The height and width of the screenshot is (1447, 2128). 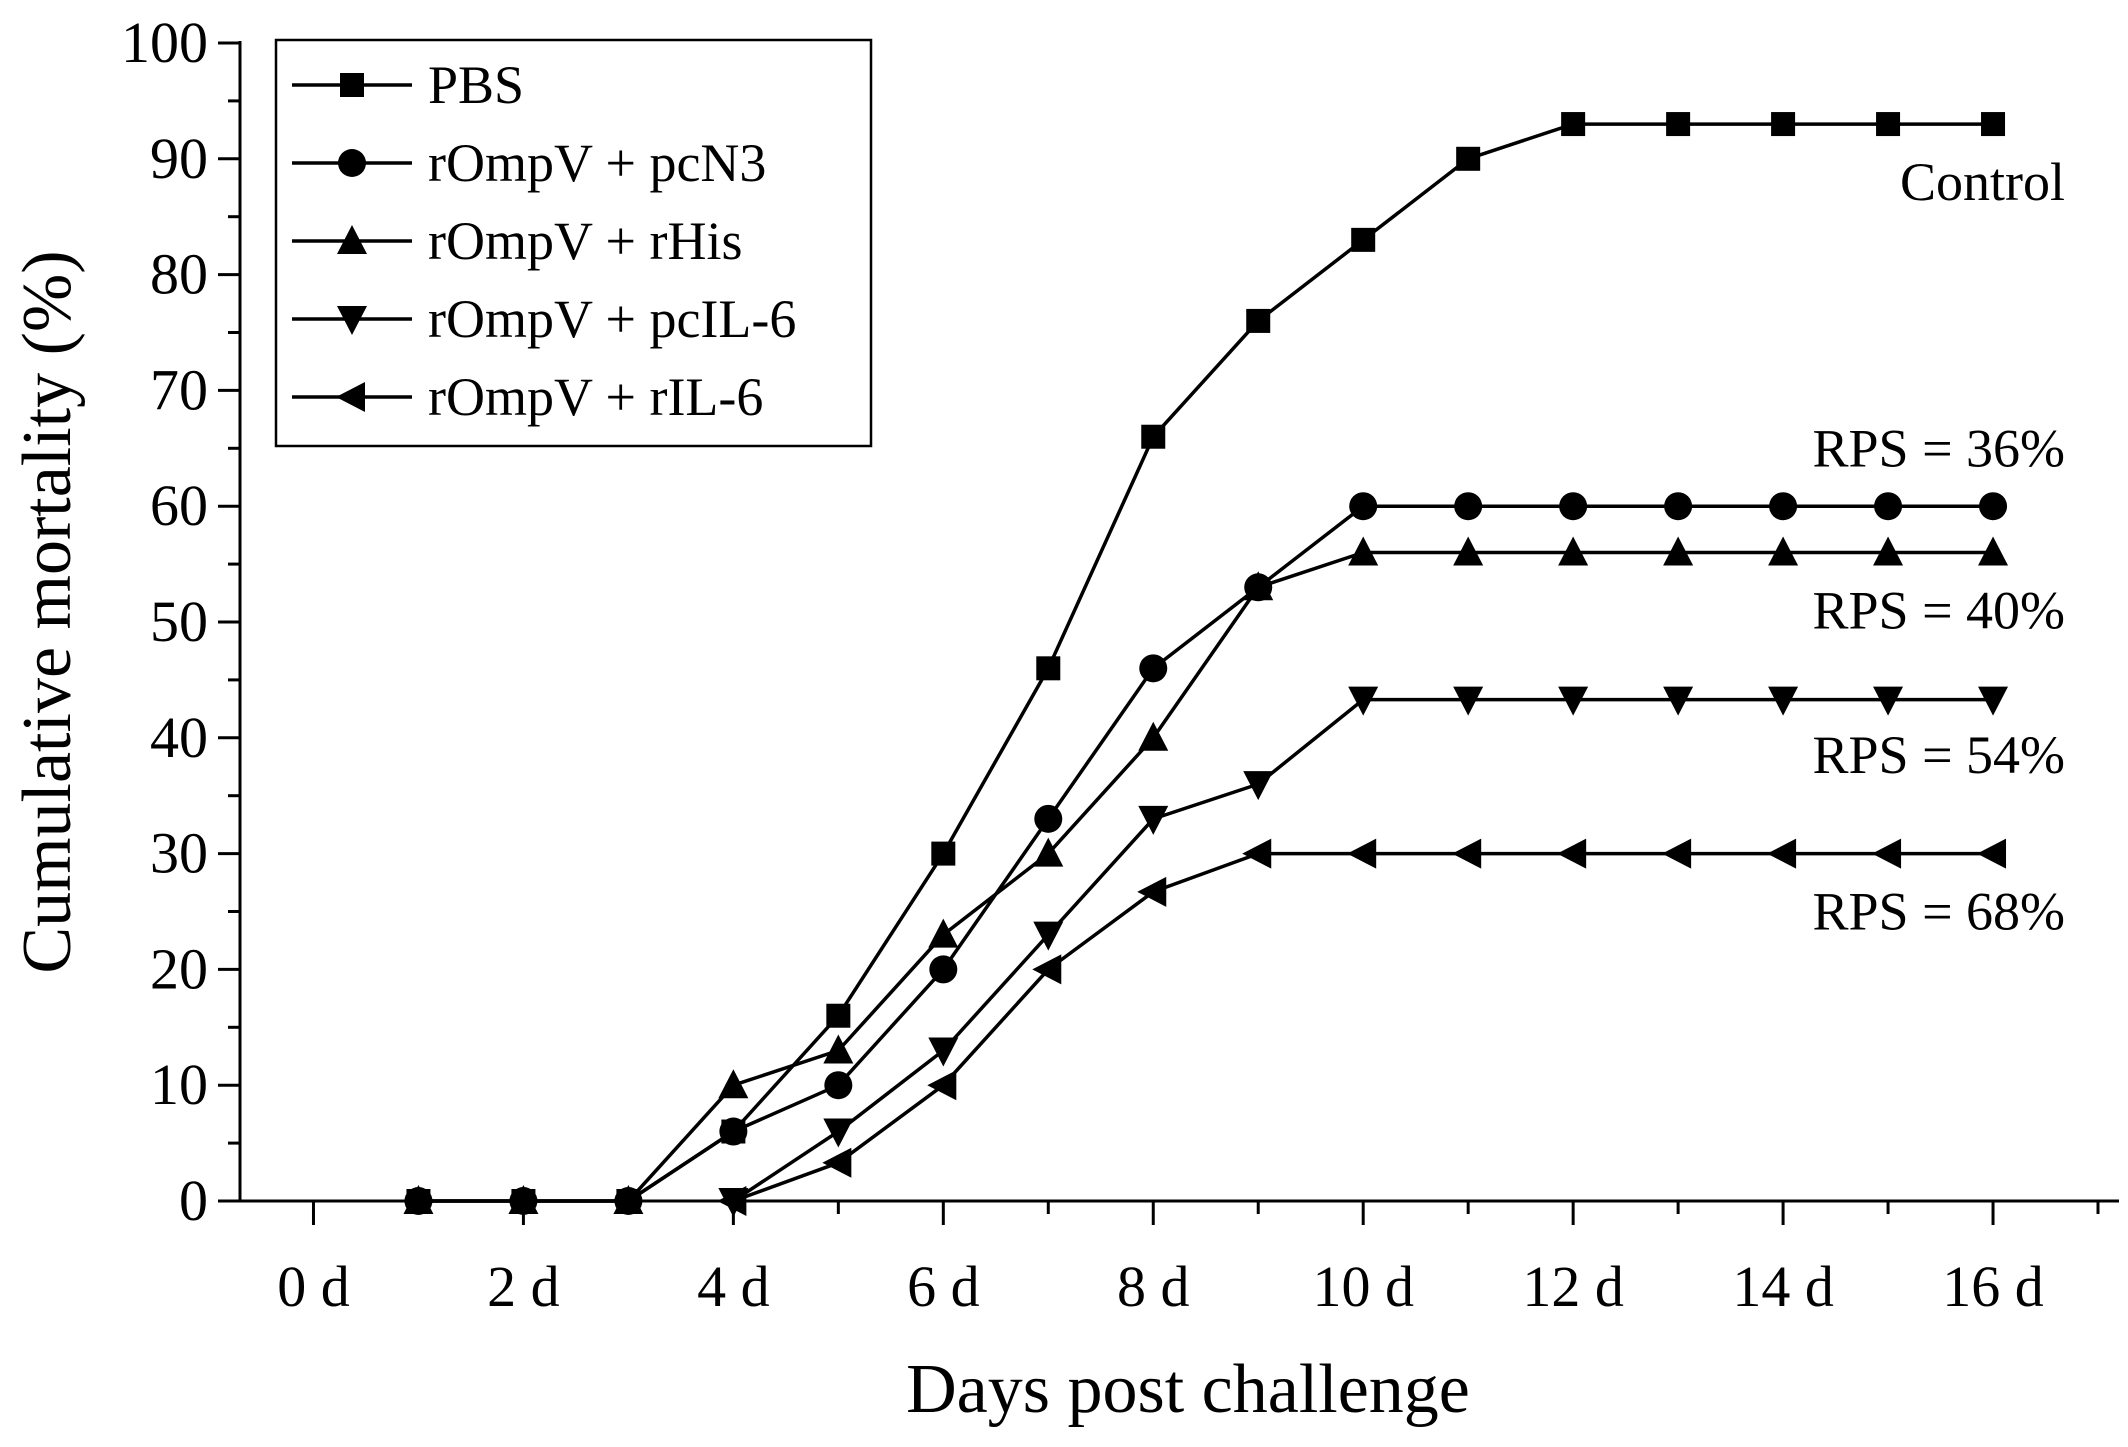 What do you see at coordinates (1573, 1286) in the screenshot?
I see `x-tick-label: 12 d` at bounding box center [1573, 1286].